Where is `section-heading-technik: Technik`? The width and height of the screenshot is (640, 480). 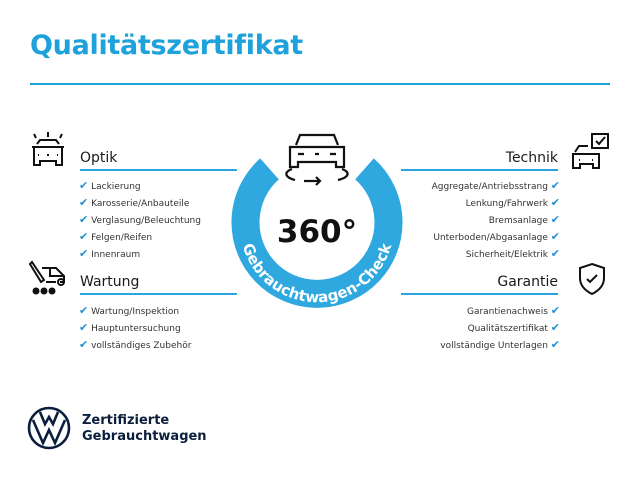
section-heading-technik: Technik is located at coordinates (531, 158).